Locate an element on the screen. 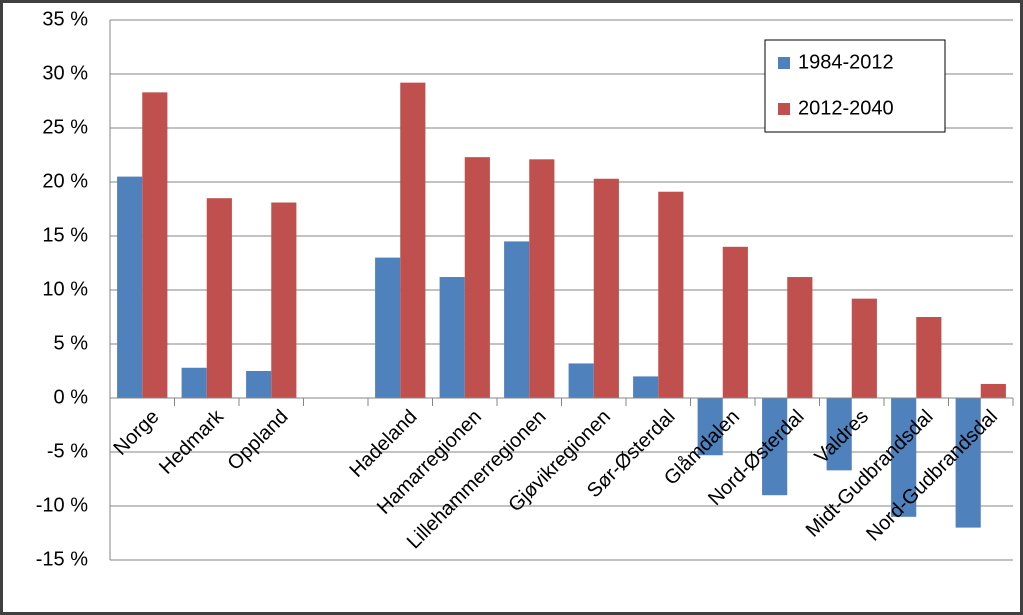 The width and height of the screenshot is (1023, 615). y-tick-label: 0 % is located at coordinates (71, 397).